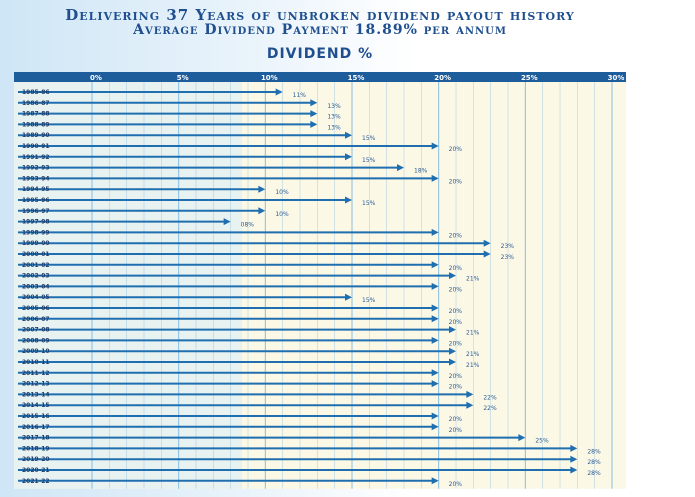 Image resolution: width=695 pixels, height=497 pixels. Describe the element at coordinates (36, 308) in the screenshot. I see `category-label: 2005-06` at that location.